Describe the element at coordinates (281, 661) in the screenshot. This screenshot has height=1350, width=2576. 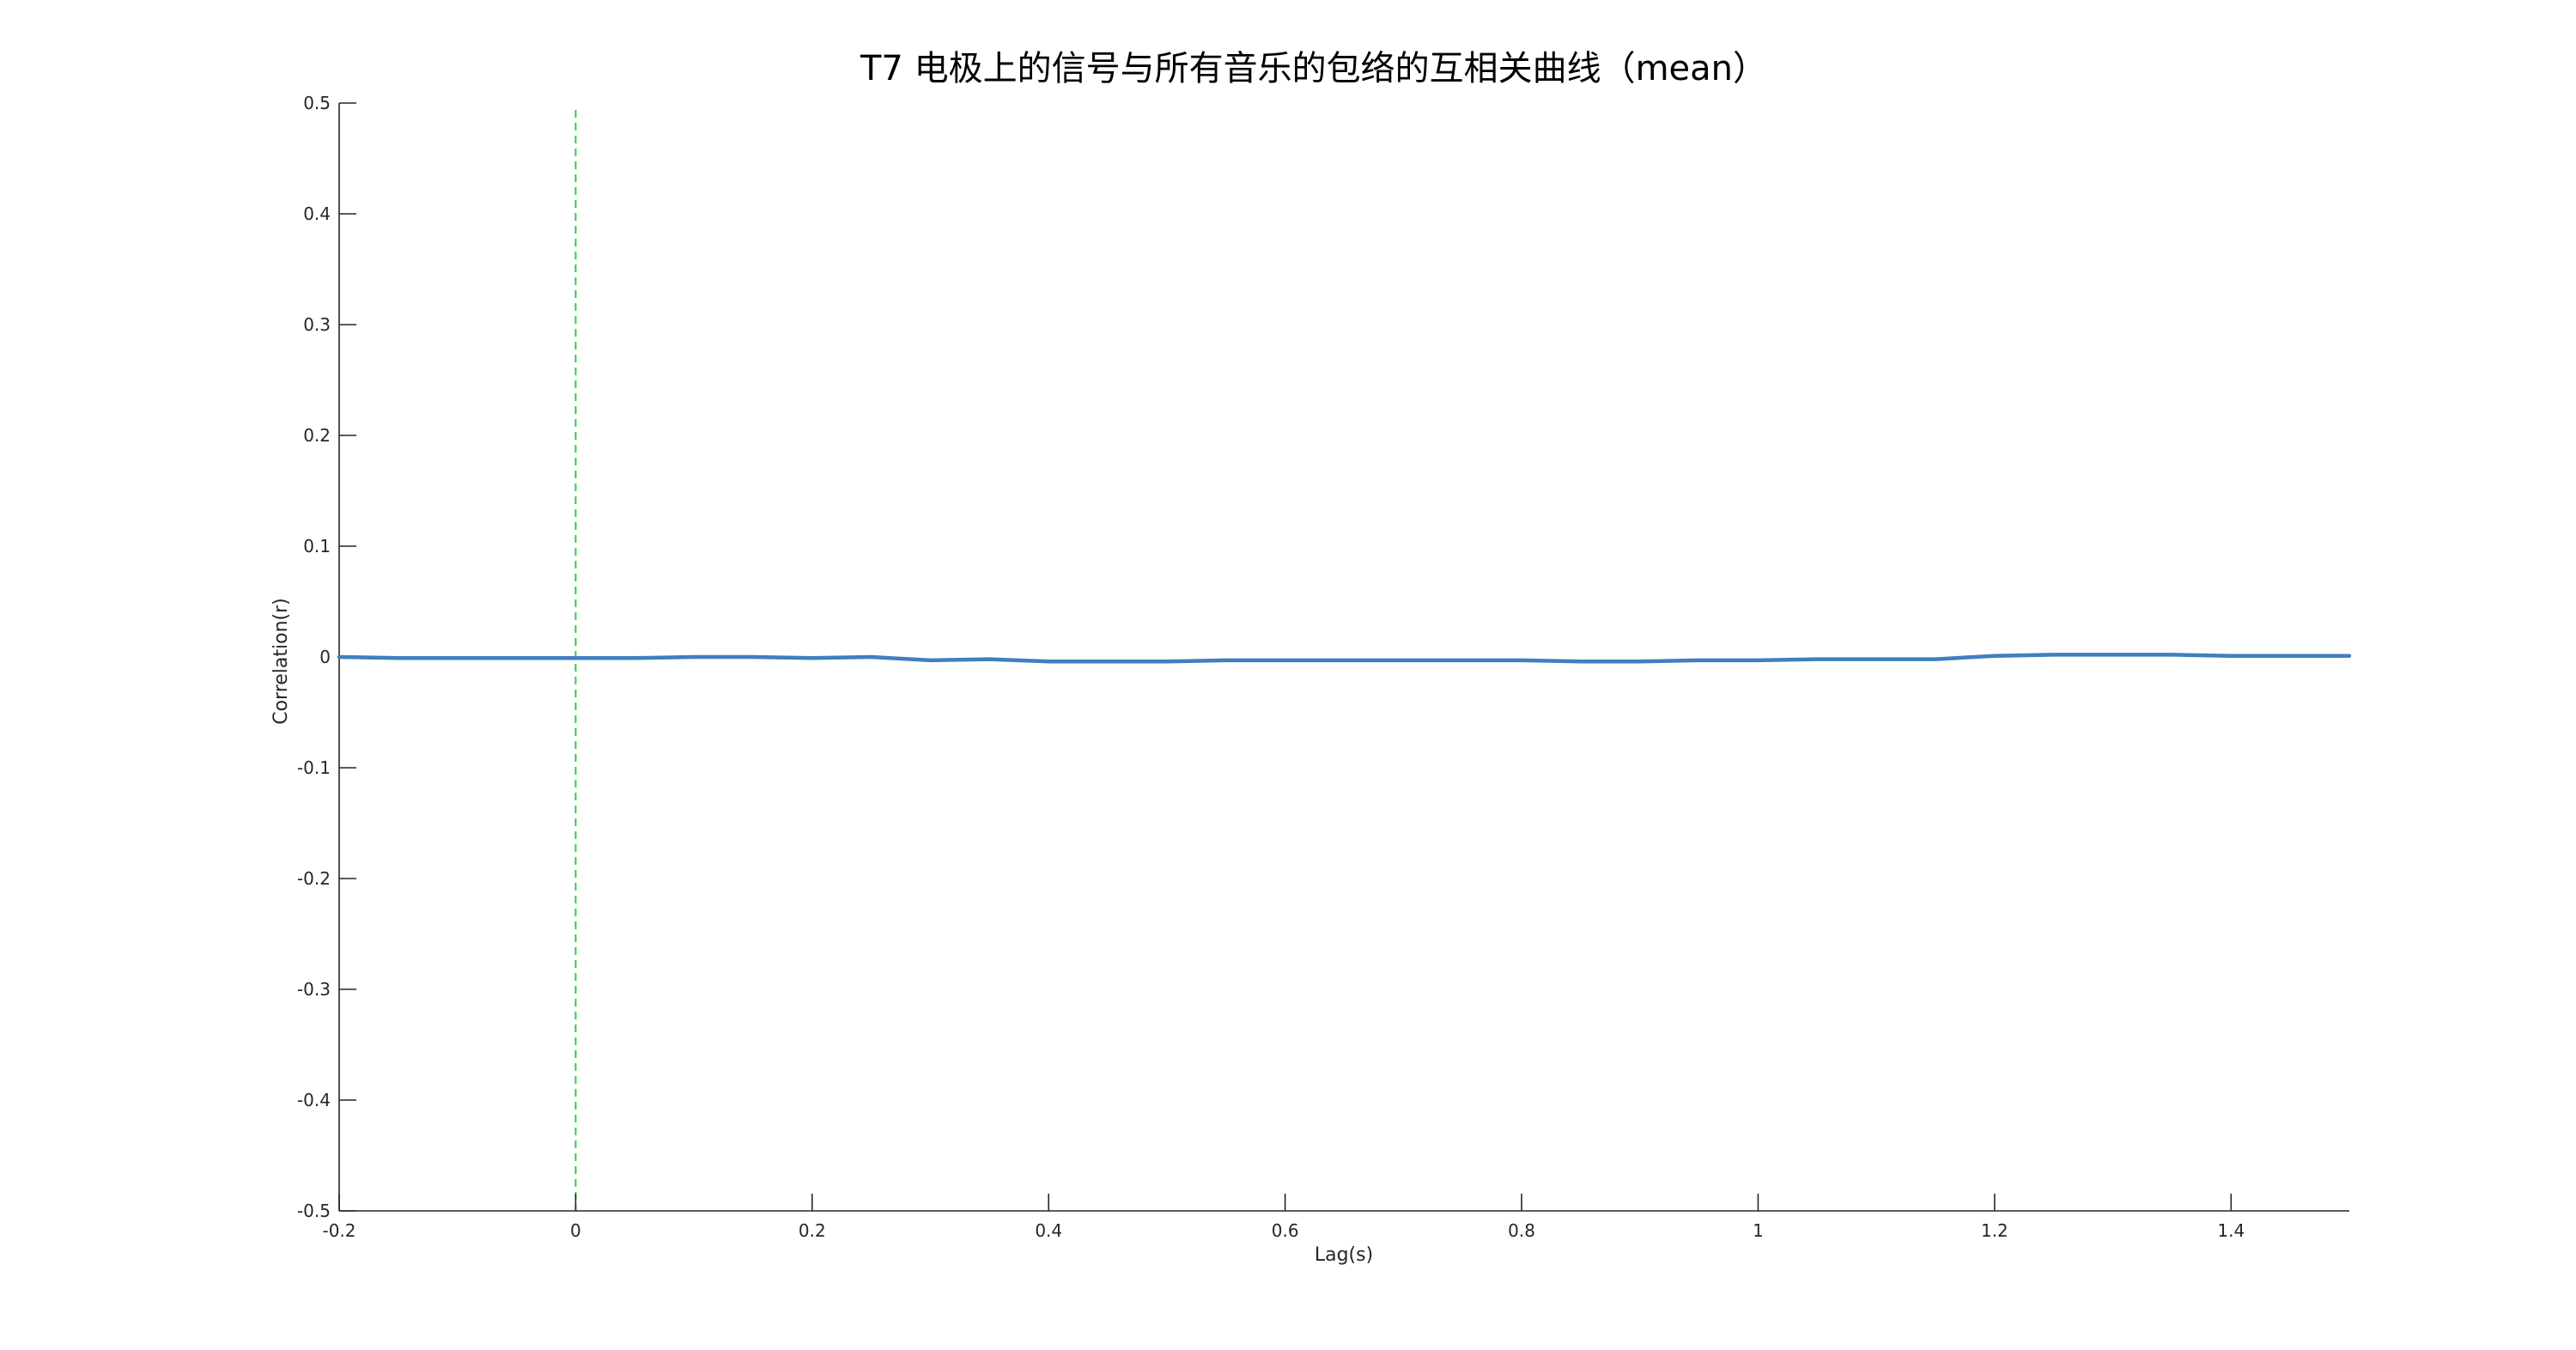
I see `y-axis-label: Correlation(r)` at that location.